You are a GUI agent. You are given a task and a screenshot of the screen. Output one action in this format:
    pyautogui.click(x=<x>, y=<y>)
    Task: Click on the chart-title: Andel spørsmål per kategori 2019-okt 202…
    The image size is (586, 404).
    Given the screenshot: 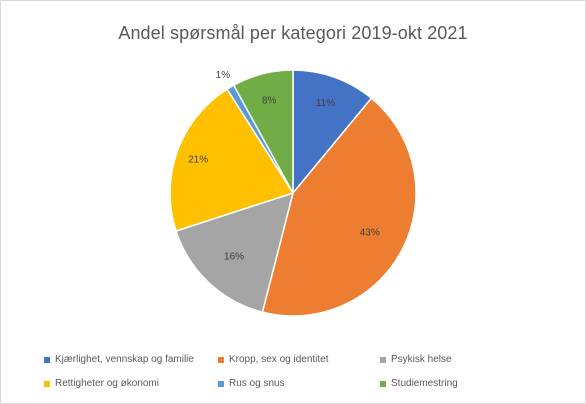 What is the action you would take?
    pyautogui.click(x=293, y=33)
    